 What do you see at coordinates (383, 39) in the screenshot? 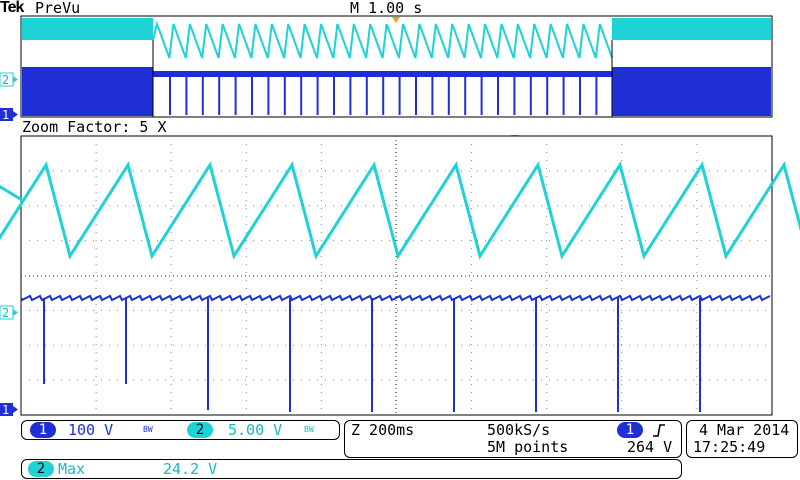
I see `overview-ch2-sawtooth` at bounding box center [383, 39].